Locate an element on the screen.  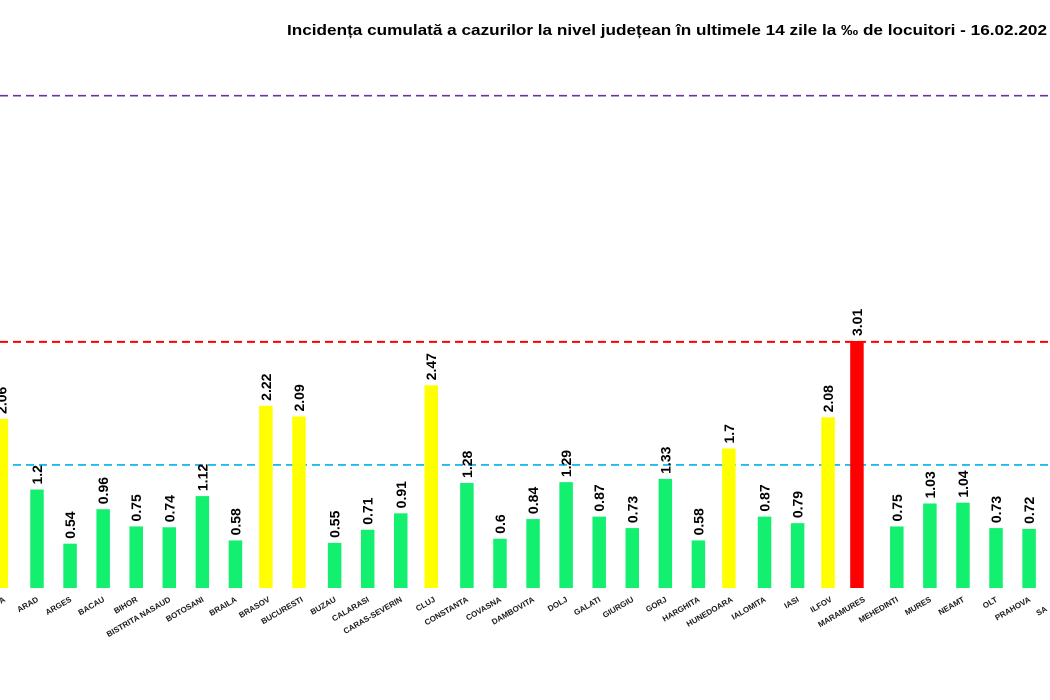
bar-gorj is located at coordinates (665, 533).